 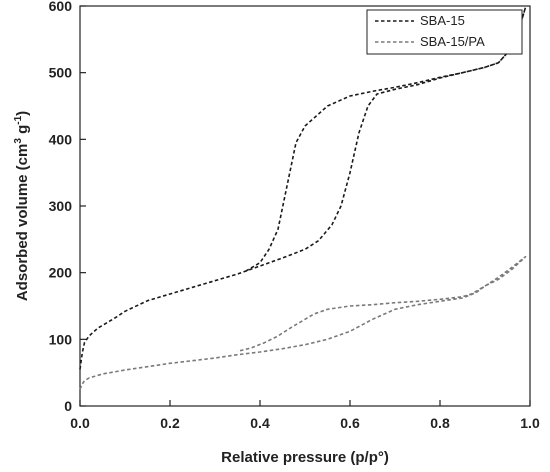 I want to click on x-tick-label: 0.8, so click(x=440, y=423).